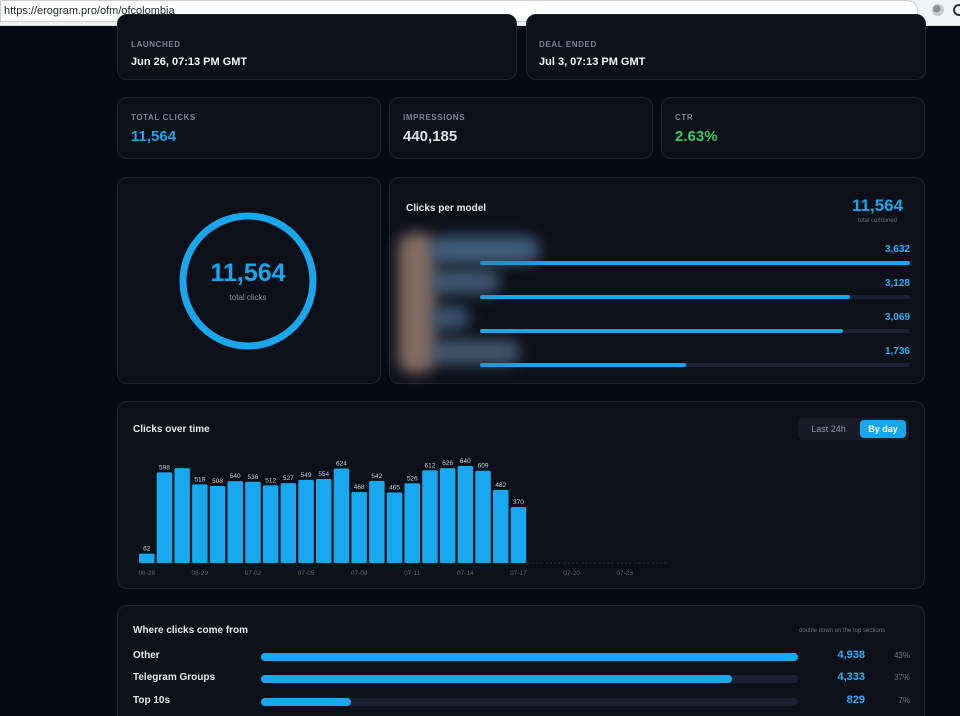 The width and height of the screenshot is (960, 716). I want to click on source-value: 4,938, so click(851, 655).